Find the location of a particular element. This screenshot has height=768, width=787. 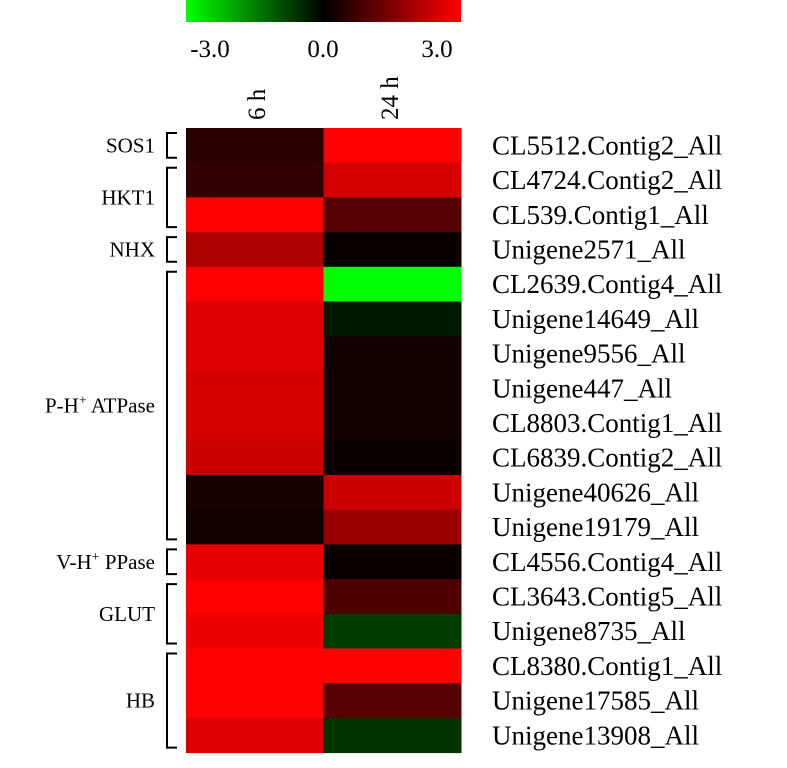

row-label: CL2639.Contig4_All is located at coordinates (607, 284).